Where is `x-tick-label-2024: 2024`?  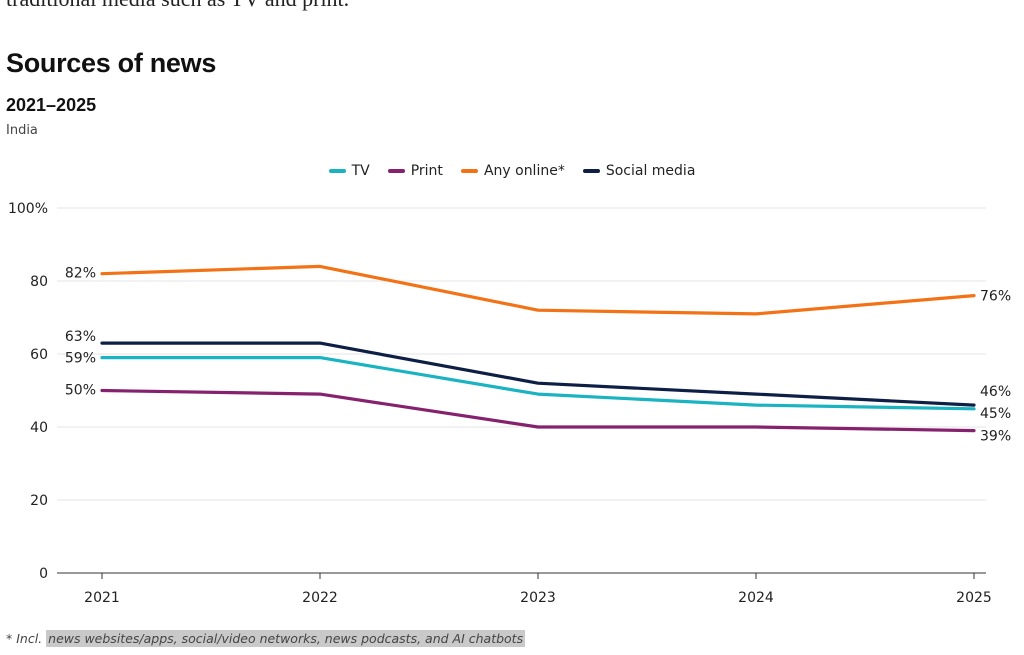
x-tick-label-2024: 2024 is located at coordinates (756, 598).